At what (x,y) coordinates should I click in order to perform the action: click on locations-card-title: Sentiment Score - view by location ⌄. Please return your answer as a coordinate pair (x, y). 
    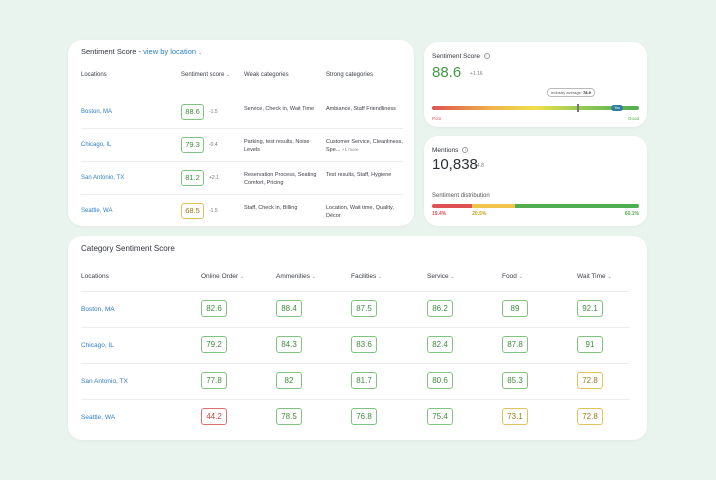
    Looking at the image, I should click on (141, 51).